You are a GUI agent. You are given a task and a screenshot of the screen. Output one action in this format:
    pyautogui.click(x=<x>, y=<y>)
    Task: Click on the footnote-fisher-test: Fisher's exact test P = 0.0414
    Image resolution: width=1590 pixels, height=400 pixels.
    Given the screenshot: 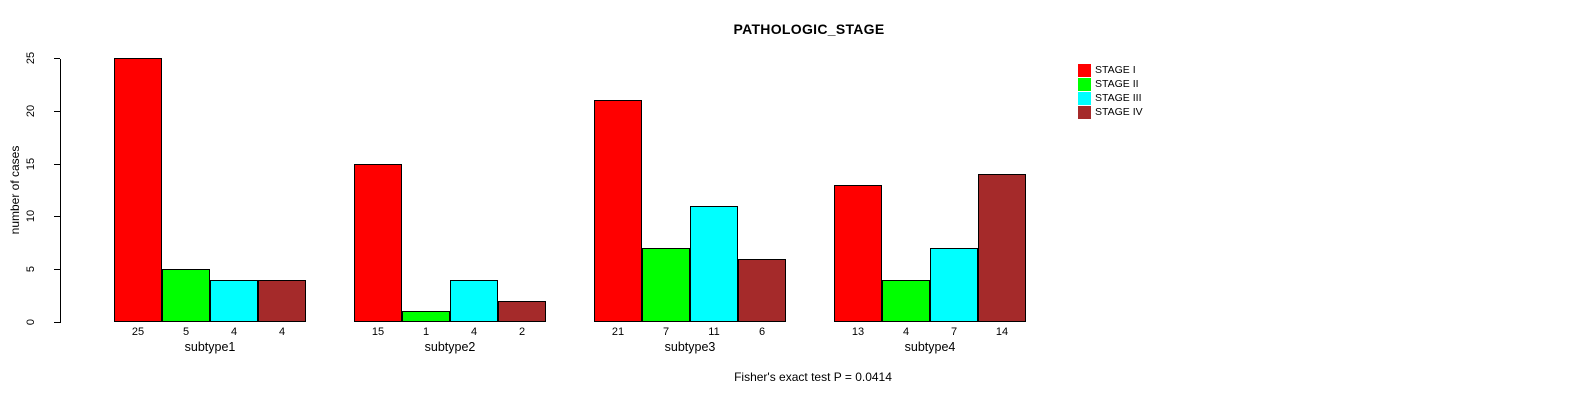 What is the action you would take?
    pyautogui.click(x=813, y=377)
    